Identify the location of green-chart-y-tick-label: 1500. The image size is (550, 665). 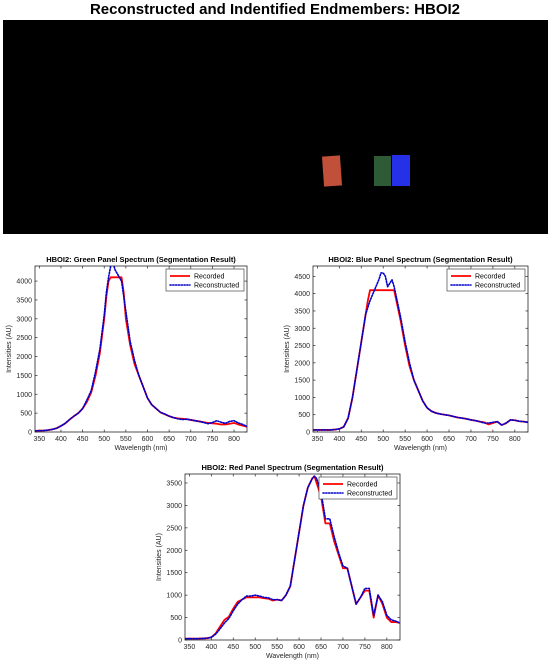
(24, 376).